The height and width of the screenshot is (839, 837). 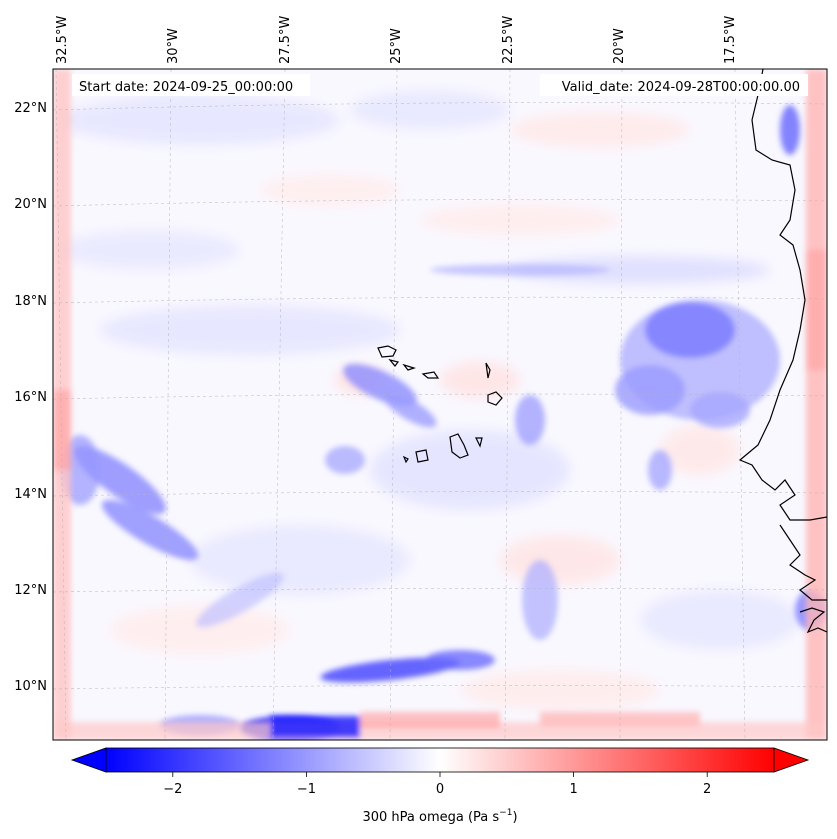 I want to click on lat-label-14: 14°N, so click(x=30, y=494).